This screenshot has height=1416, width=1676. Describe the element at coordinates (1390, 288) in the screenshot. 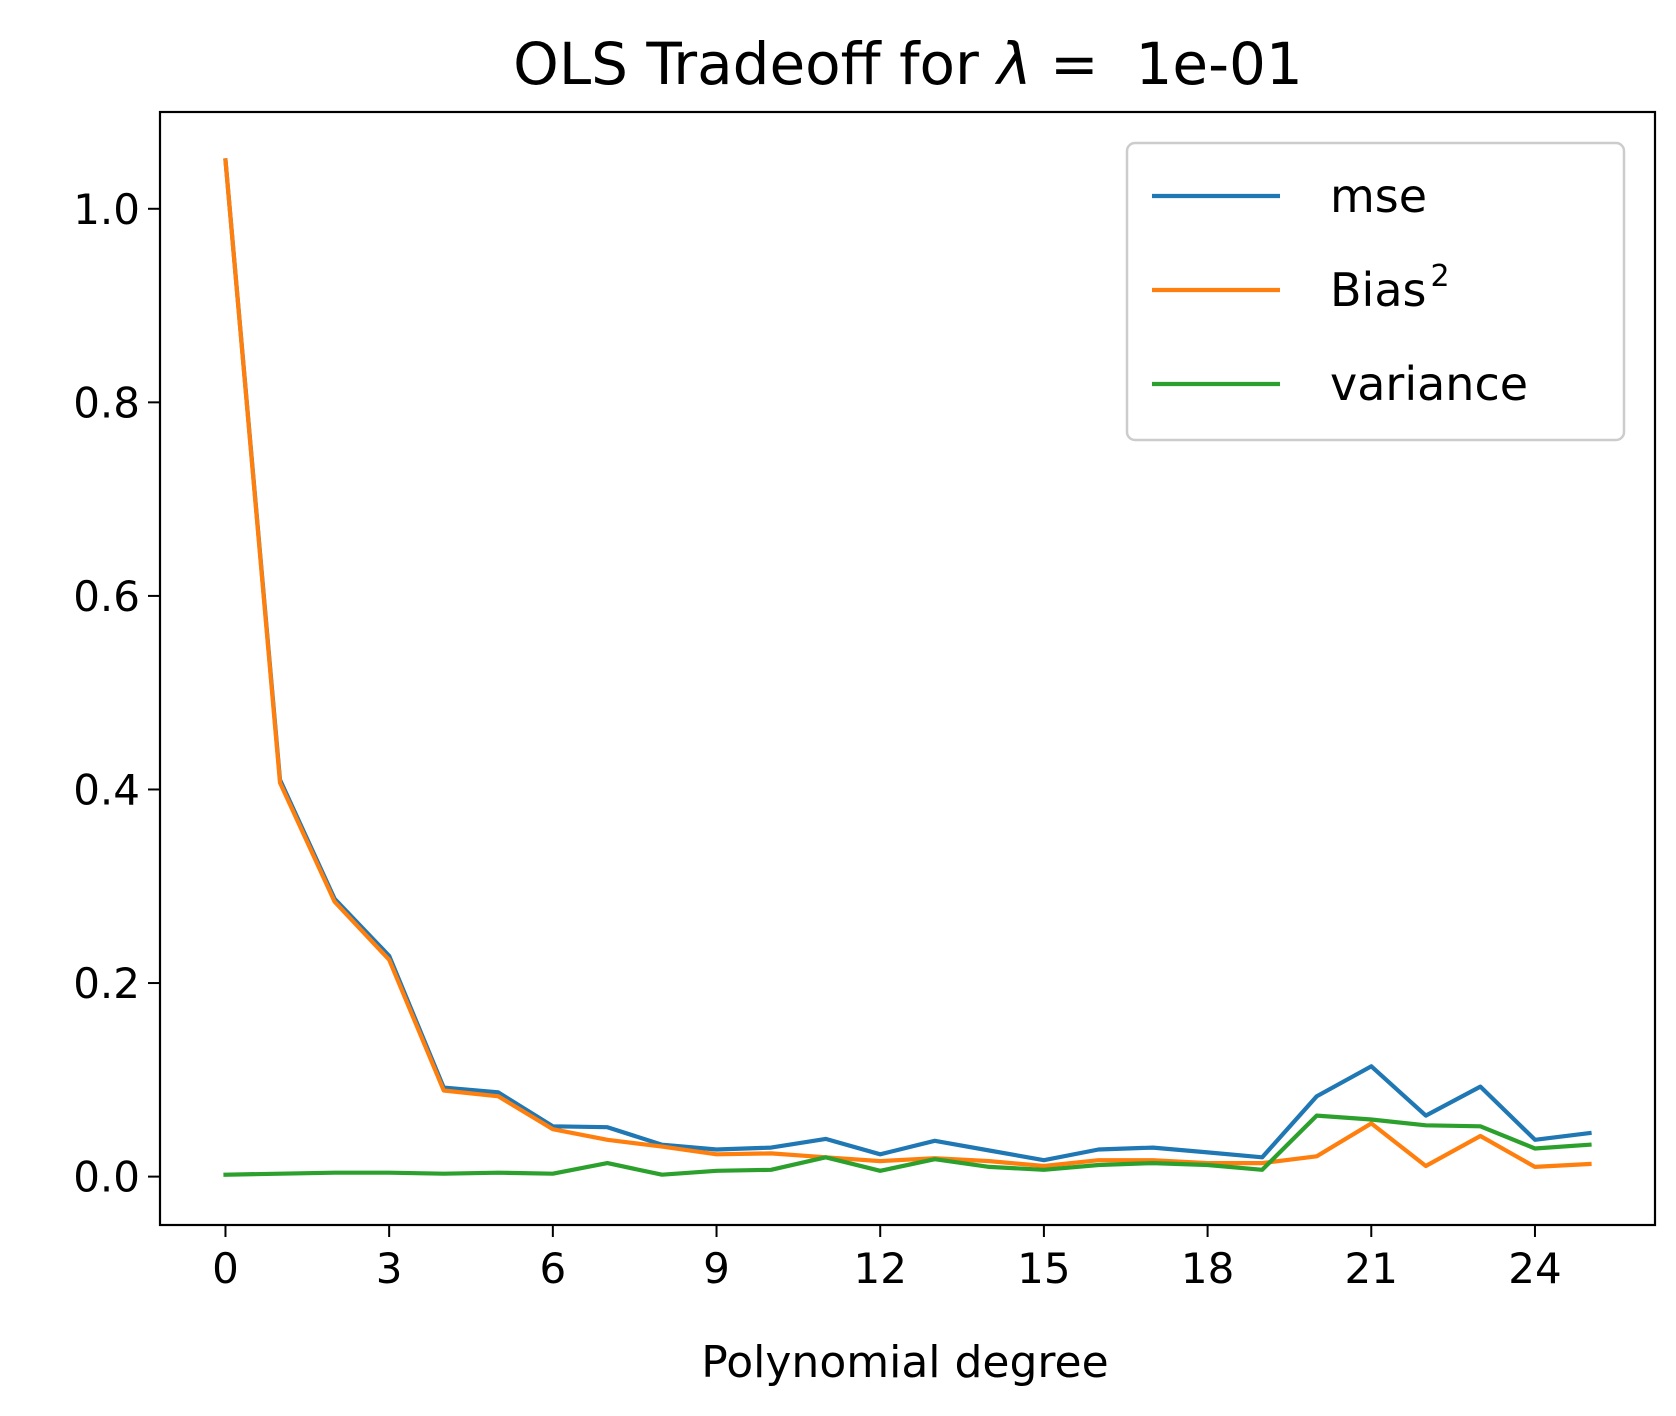

I see `legend-label-bias: Bias 2` at that location.